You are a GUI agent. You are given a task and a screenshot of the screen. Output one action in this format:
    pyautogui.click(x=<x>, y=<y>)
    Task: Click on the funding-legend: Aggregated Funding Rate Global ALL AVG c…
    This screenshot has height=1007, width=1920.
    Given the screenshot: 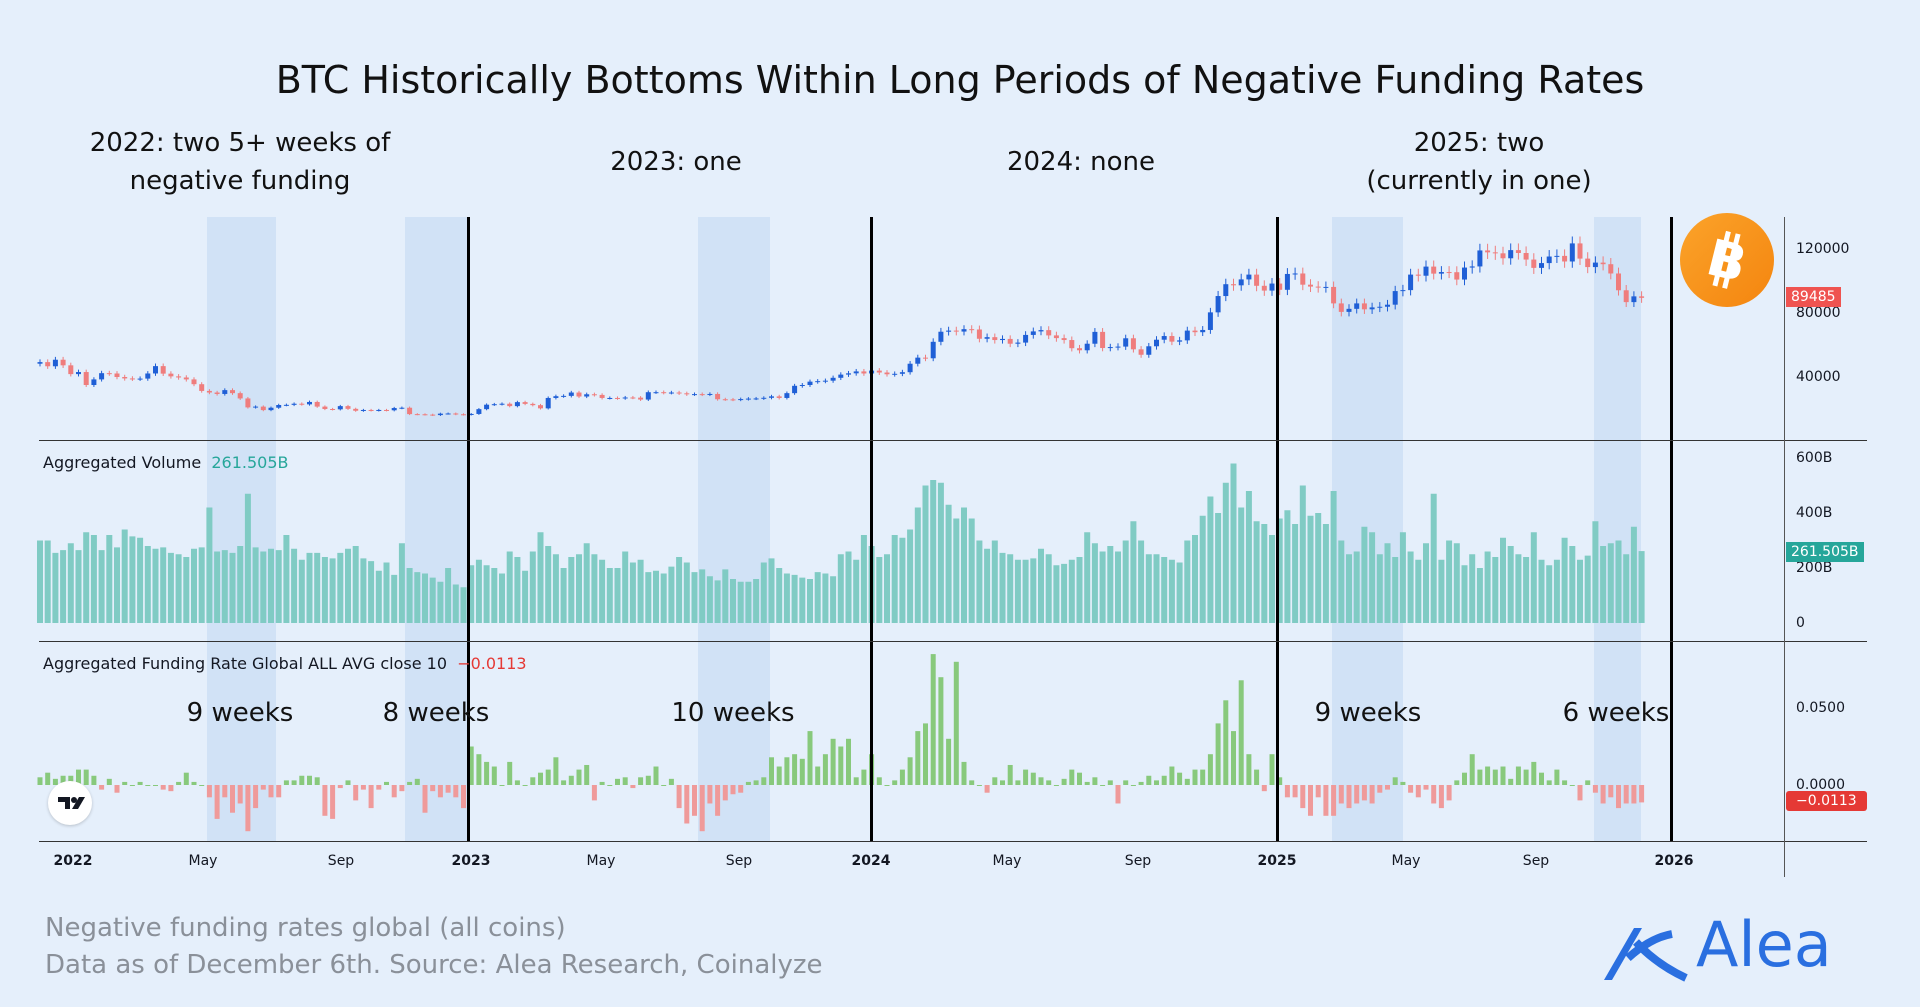 What is the action you would take?
    pyautogui.click(x=285, y=663)
    